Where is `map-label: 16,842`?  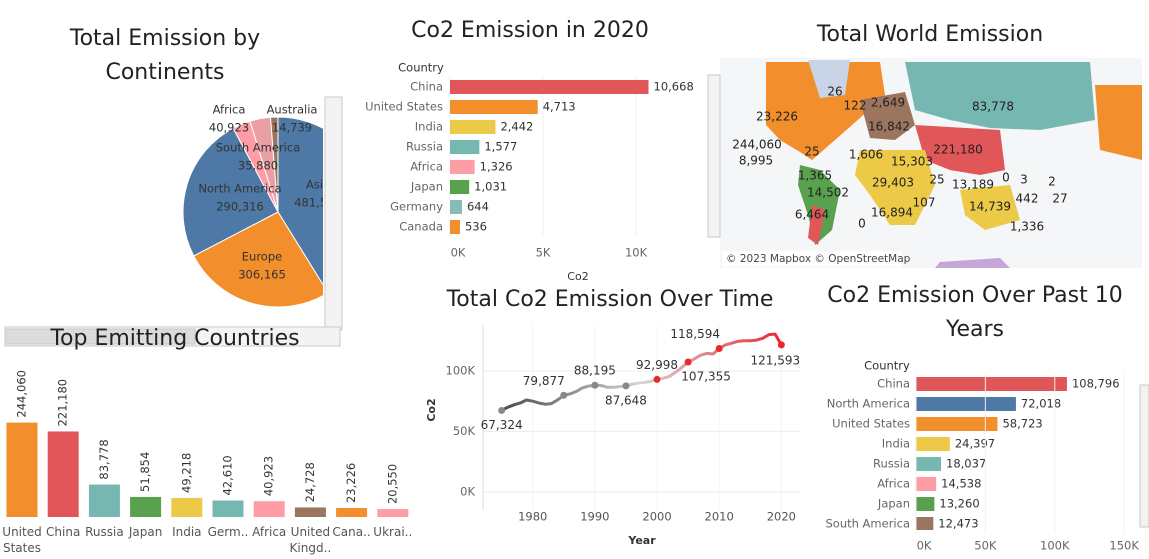
map-label: 16,842 is located at coordinates (889, 127).